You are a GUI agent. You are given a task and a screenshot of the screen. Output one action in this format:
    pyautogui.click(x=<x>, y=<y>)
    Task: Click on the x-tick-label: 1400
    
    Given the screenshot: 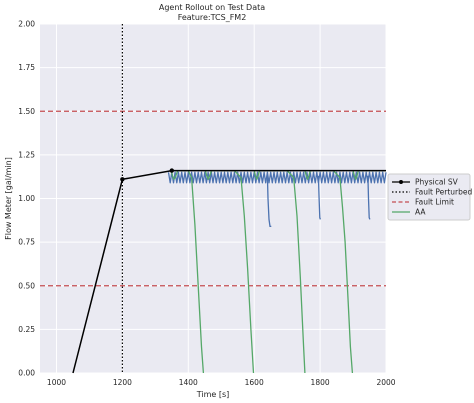 What is the action you would take?
    pyautogui.click(x=188, y=382)
    